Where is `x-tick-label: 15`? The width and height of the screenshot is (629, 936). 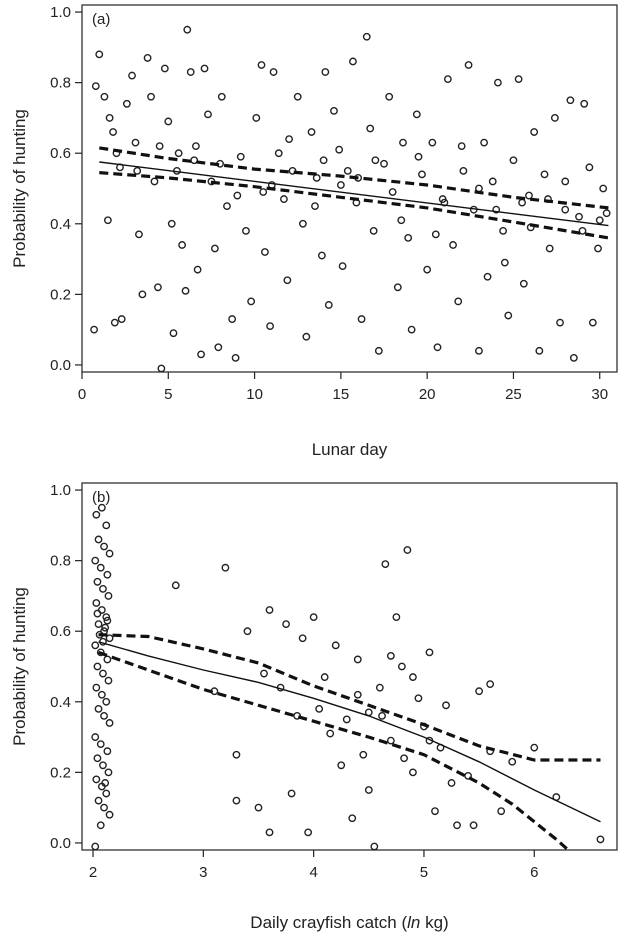
x-tick-label: 15 is located at coordinates (341, 394).